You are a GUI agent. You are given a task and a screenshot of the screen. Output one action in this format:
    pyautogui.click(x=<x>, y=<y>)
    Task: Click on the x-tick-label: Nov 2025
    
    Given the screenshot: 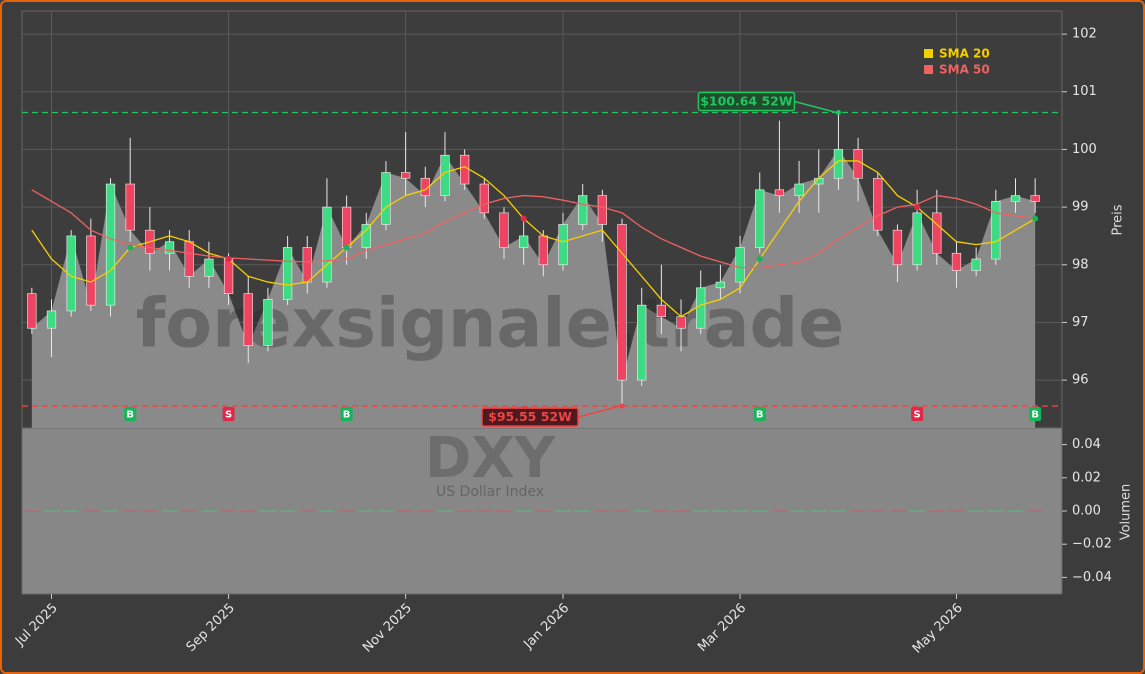 What is the action you would take?
    pyautogui.click(x=387, y=628)
    